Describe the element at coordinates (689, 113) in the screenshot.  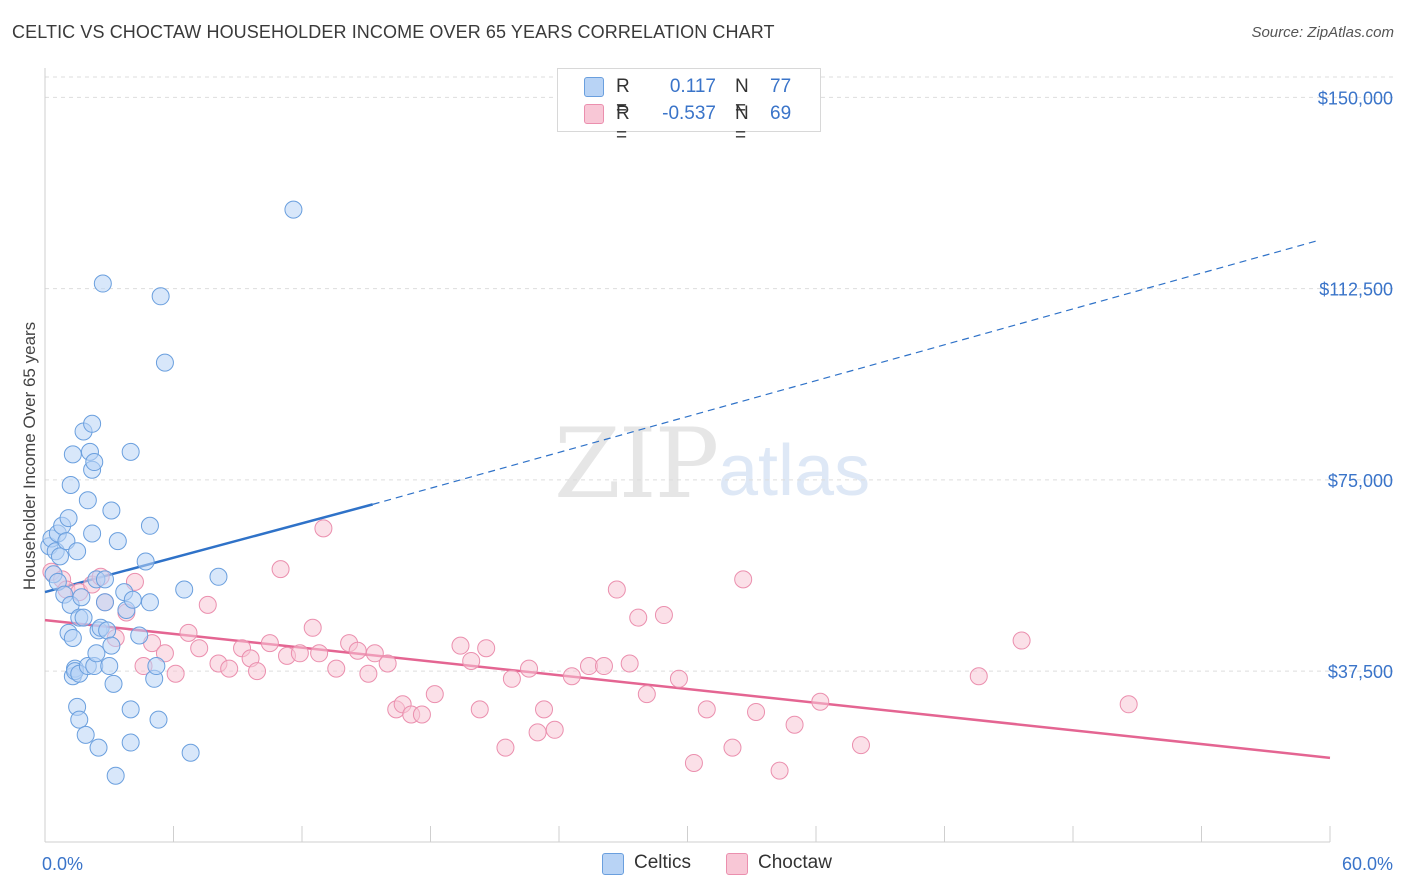
I see `legend-r-value: -0.537` at that location.